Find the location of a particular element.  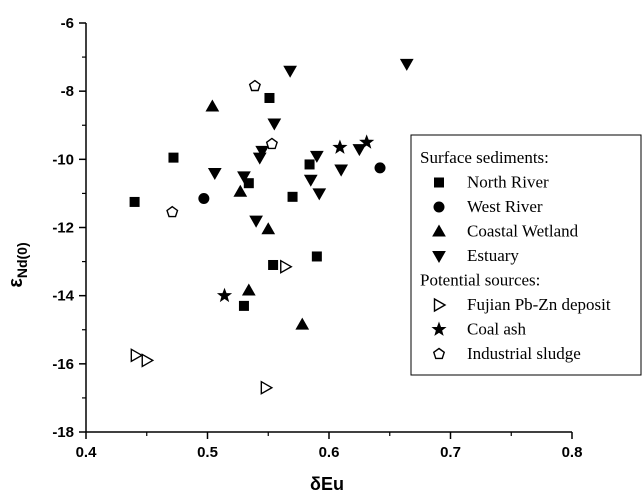

x-tick-label: 0.5 is located at coordinates (207, 452).